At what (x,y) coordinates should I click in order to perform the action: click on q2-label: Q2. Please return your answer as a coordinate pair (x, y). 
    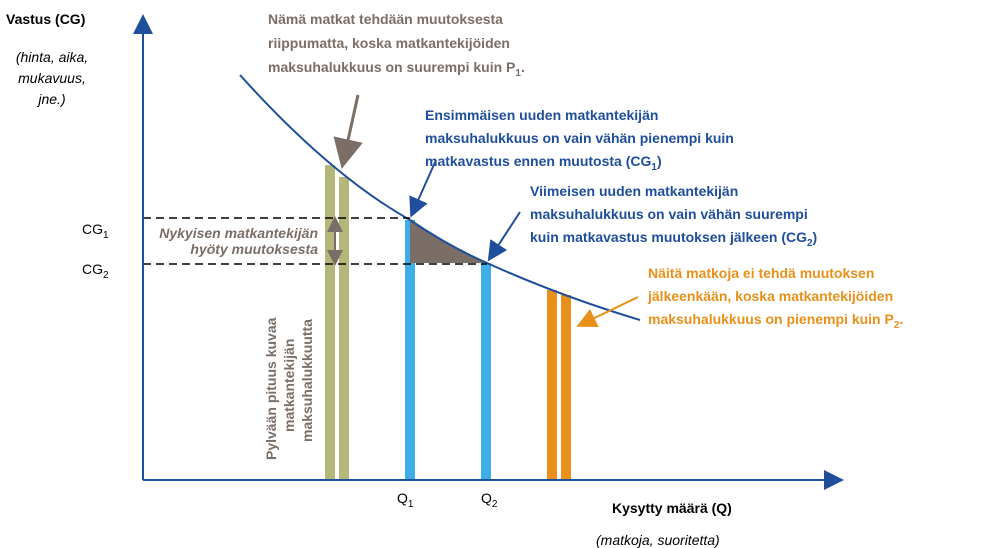
    Looking at the image, I should click on (489, 500).